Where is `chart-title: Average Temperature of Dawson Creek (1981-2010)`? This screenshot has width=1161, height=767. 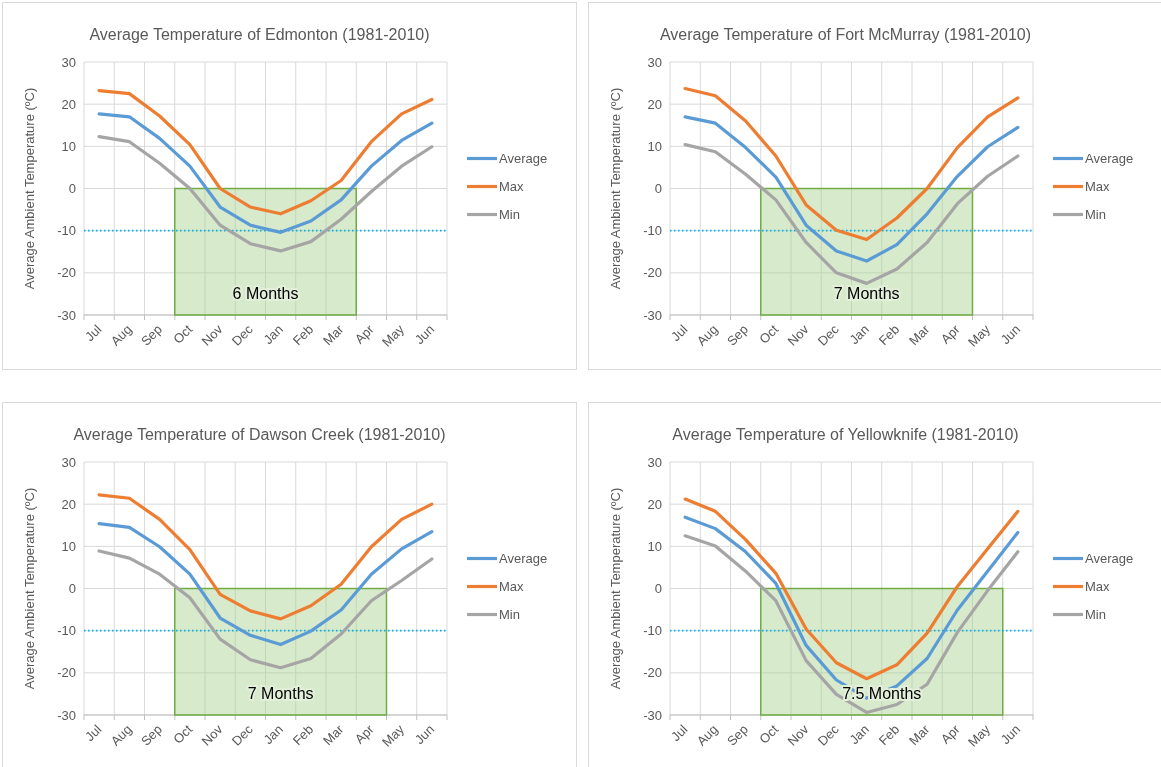
chart-title: Average Temperature of Dawson Creek (1981-2010) is located at coordinates (259, 434).